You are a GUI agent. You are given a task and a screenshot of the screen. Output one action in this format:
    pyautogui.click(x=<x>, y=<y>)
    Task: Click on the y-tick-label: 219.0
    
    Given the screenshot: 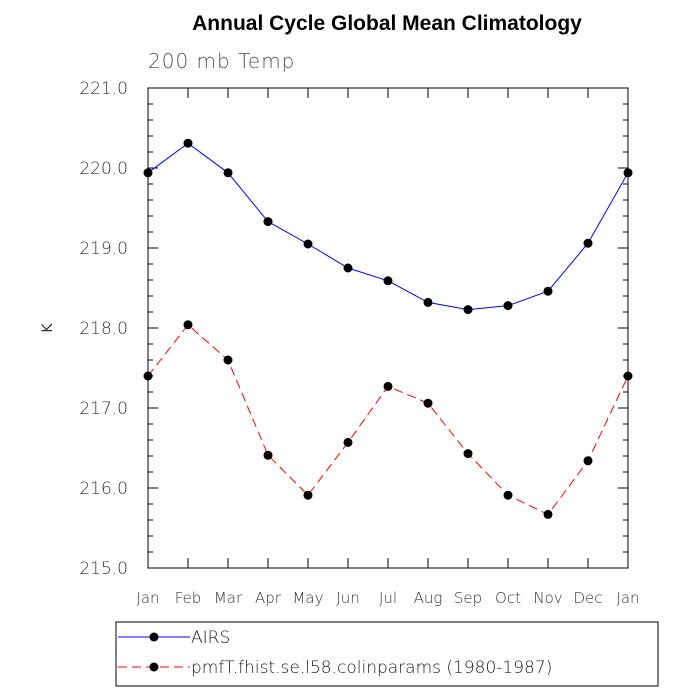 What is the action you would take?
    pyautogui.click(x=103, y=249)
    